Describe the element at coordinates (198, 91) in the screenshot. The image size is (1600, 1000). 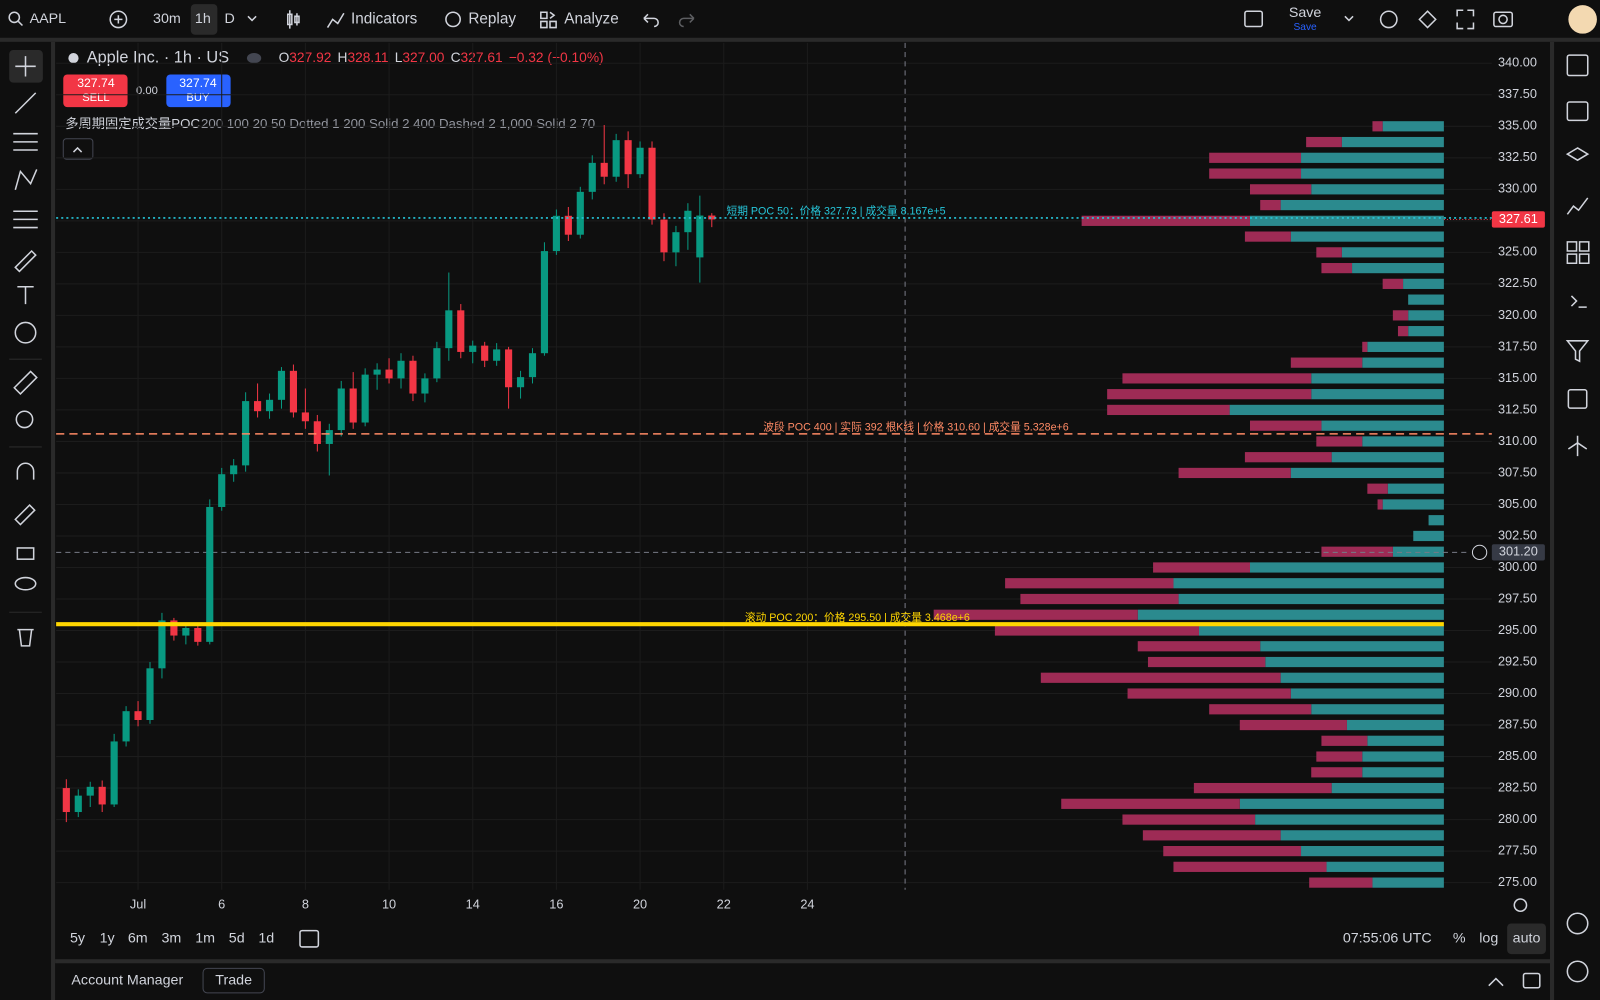
I see `buy-button` at that location.